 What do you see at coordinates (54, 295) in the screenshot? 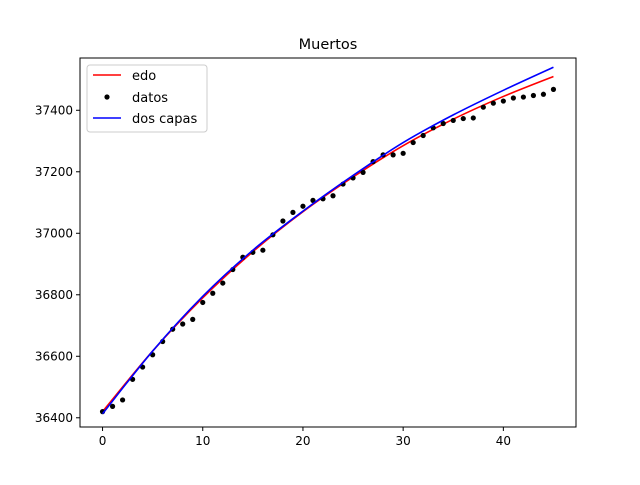
I see `y-tick-label: 36800` at bounding box center [54, 295].